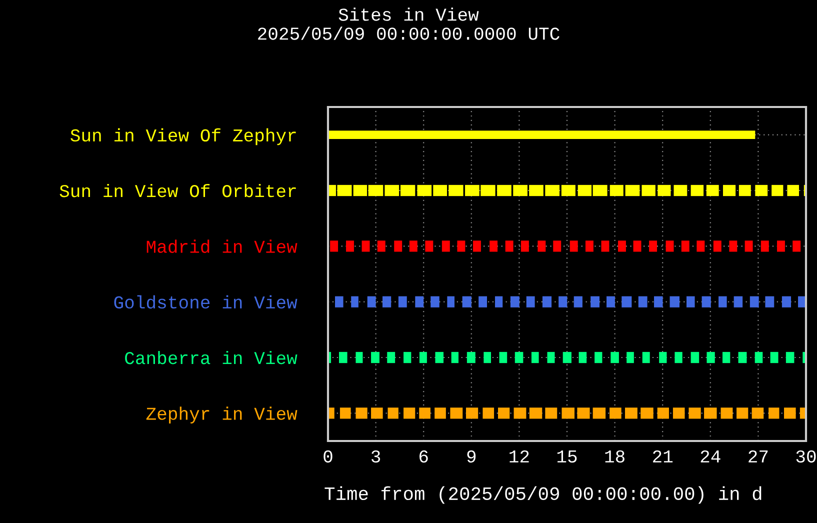 This screenshot has width=817, height=523. I want to click on y-tick-label: Goldstone in View, so click(206, 302).